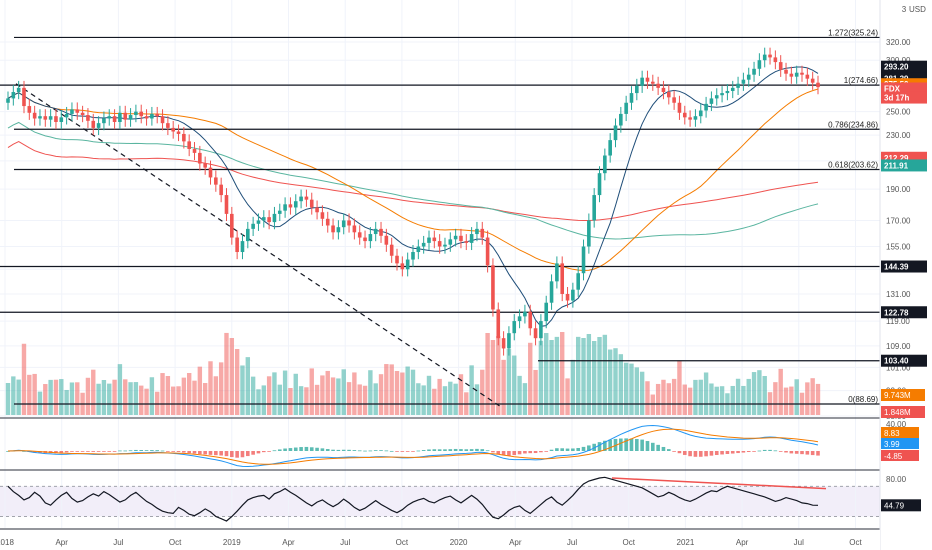 This screenshot has width=932, height=550. What do you see at coordinates (440, 501) in the screenshot?
I see `rsi-band` at bounding box center [440, 501].